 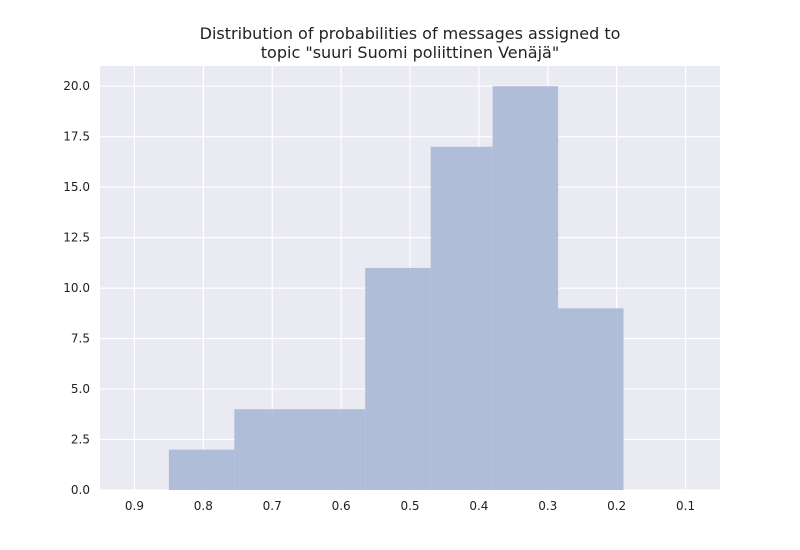 What do you see at coordinates (685, 506) in the screenshot?
I see `x-tick-label: 0.1` at bounding box center [685, 506].